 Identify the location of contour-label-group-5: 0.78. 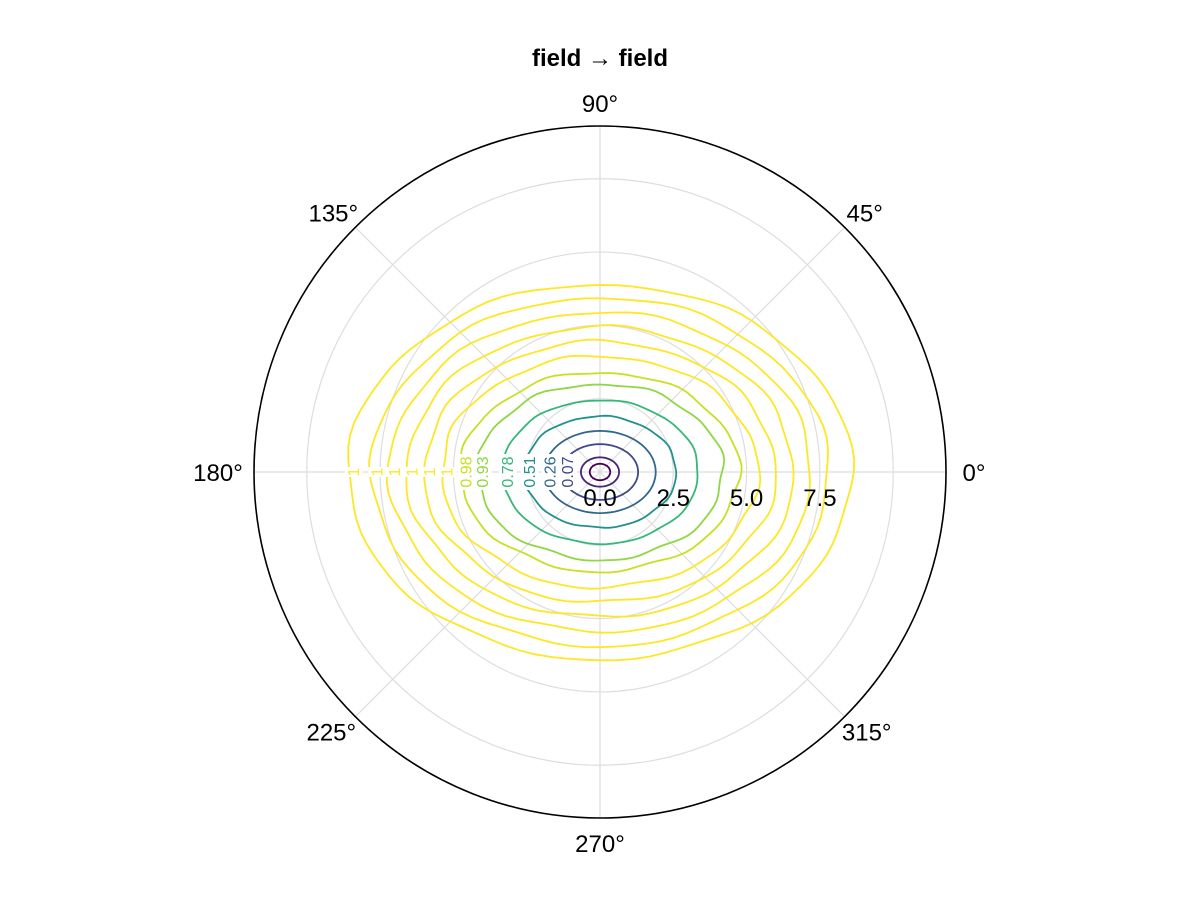
(507, 472).